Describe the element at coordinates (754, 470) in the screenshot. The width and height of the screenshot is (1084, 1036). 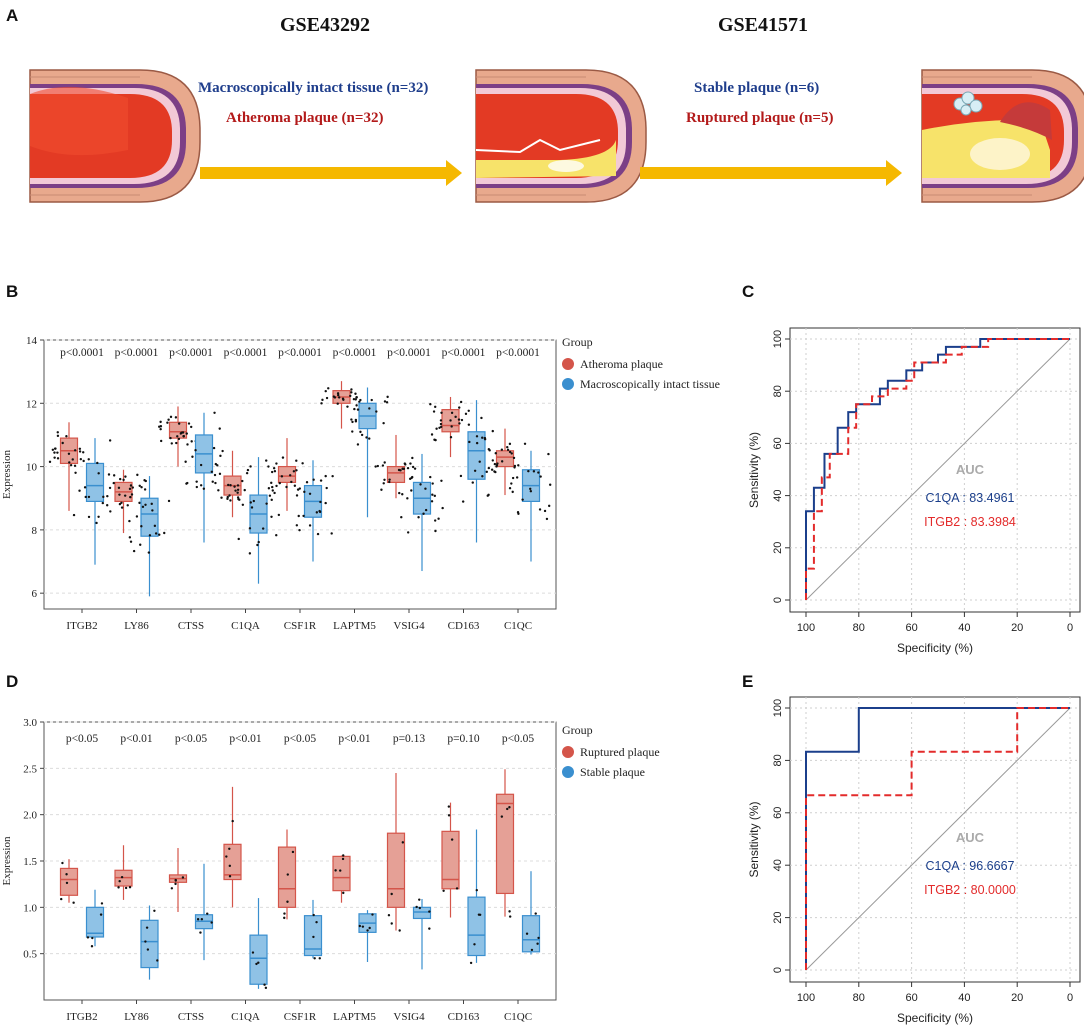
I see `y-axis-label: Sensitivity (%)` at that location.